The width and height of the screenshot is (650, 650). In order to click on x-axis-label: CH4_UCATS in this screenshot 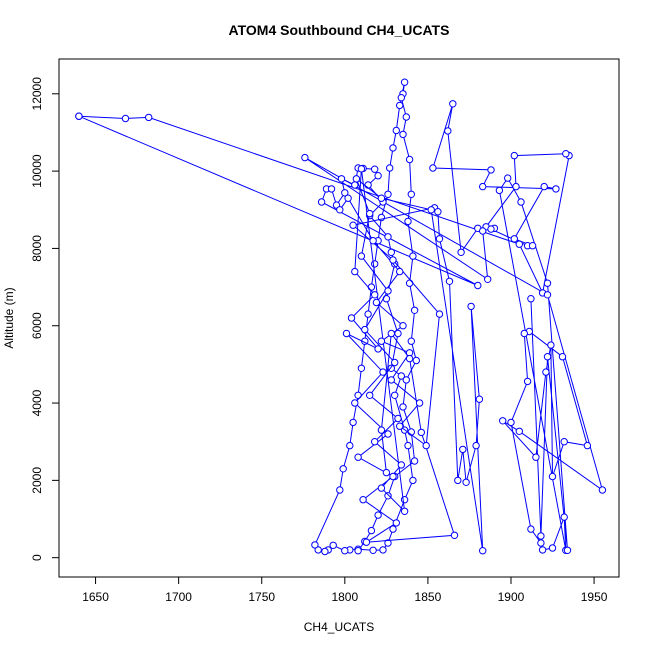, I will do `click(339, 627)`.